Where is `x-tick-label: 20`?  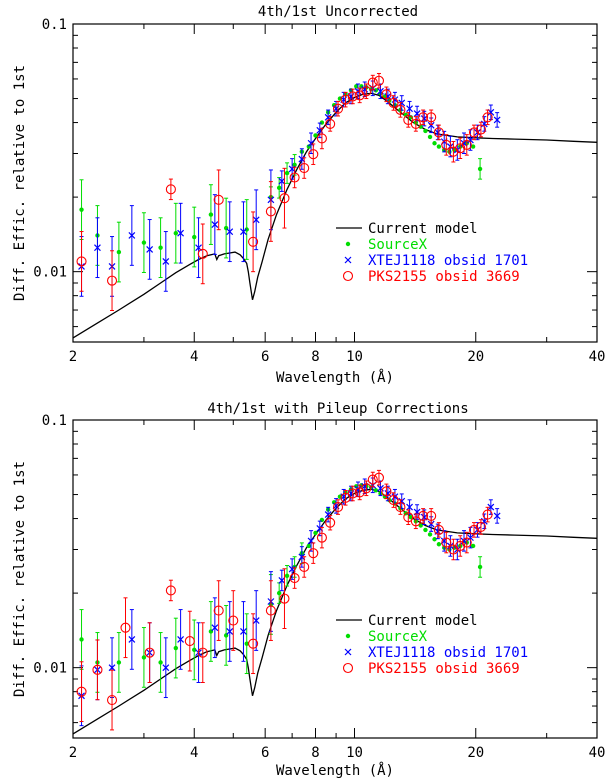 x-tick-label: 20 is located at coordinates (475, 753).